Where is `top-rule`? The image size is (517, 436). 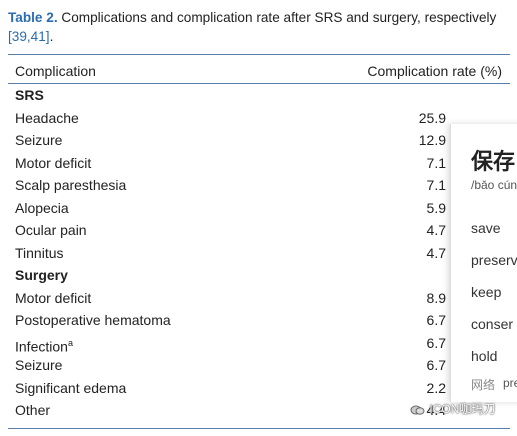 top-rule is located at coordinates (259, 54).